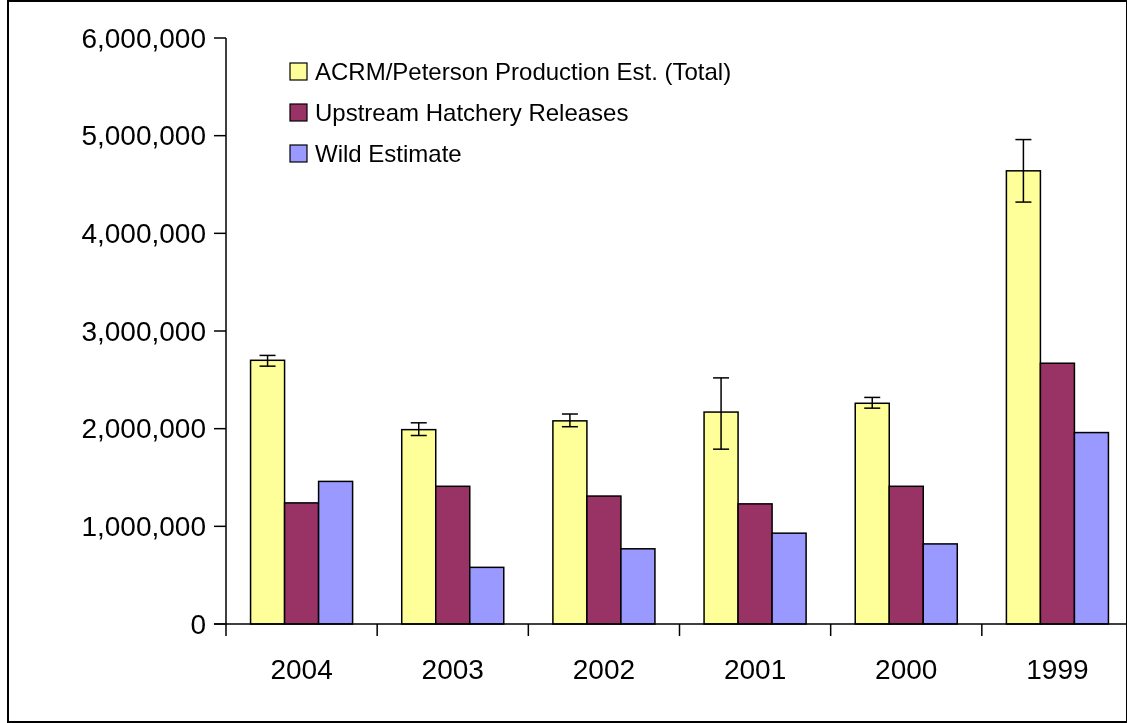  What do you see at coordinates (388, 154) in the screenshot?
I see `legend-label: Wild Estimate` at bounding box center [388, 154].